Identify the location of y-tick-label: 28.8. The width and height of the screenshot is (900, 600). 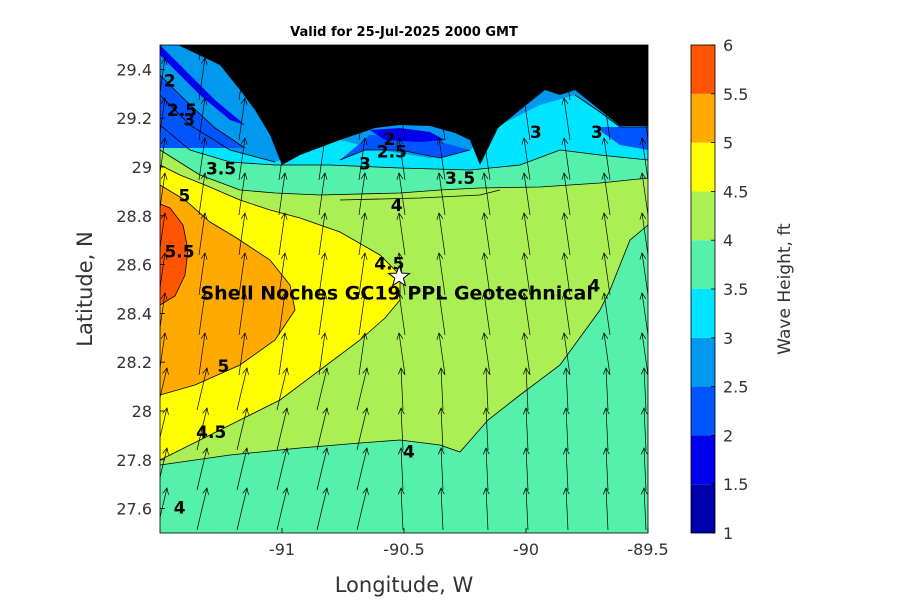
(134, 216).